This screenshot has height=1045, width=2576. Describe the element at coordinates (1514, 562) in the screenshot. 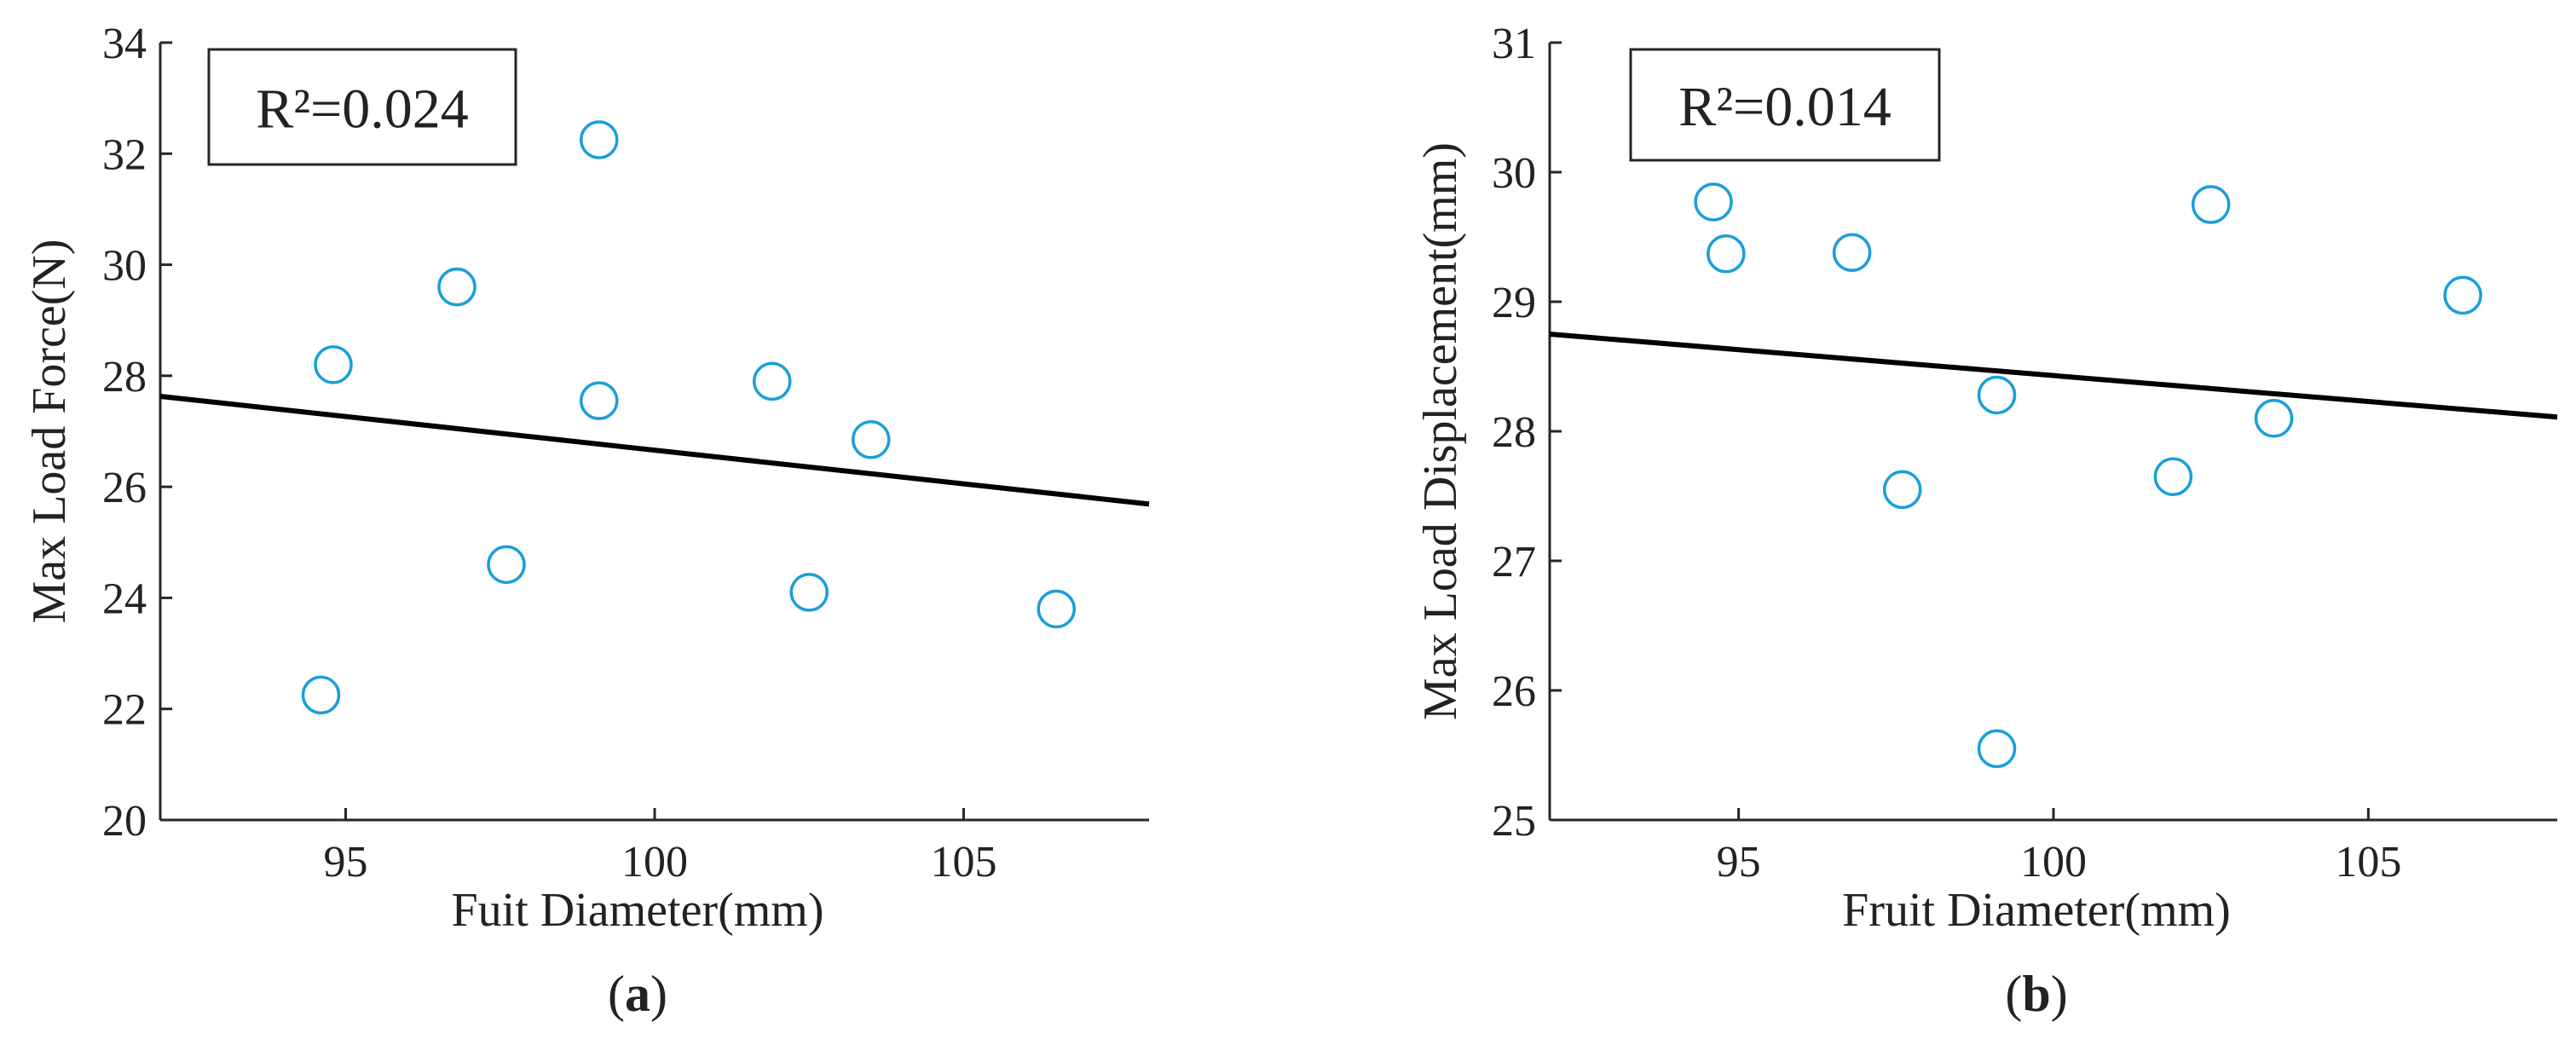

I see `y-tick-label: 27` at that location.